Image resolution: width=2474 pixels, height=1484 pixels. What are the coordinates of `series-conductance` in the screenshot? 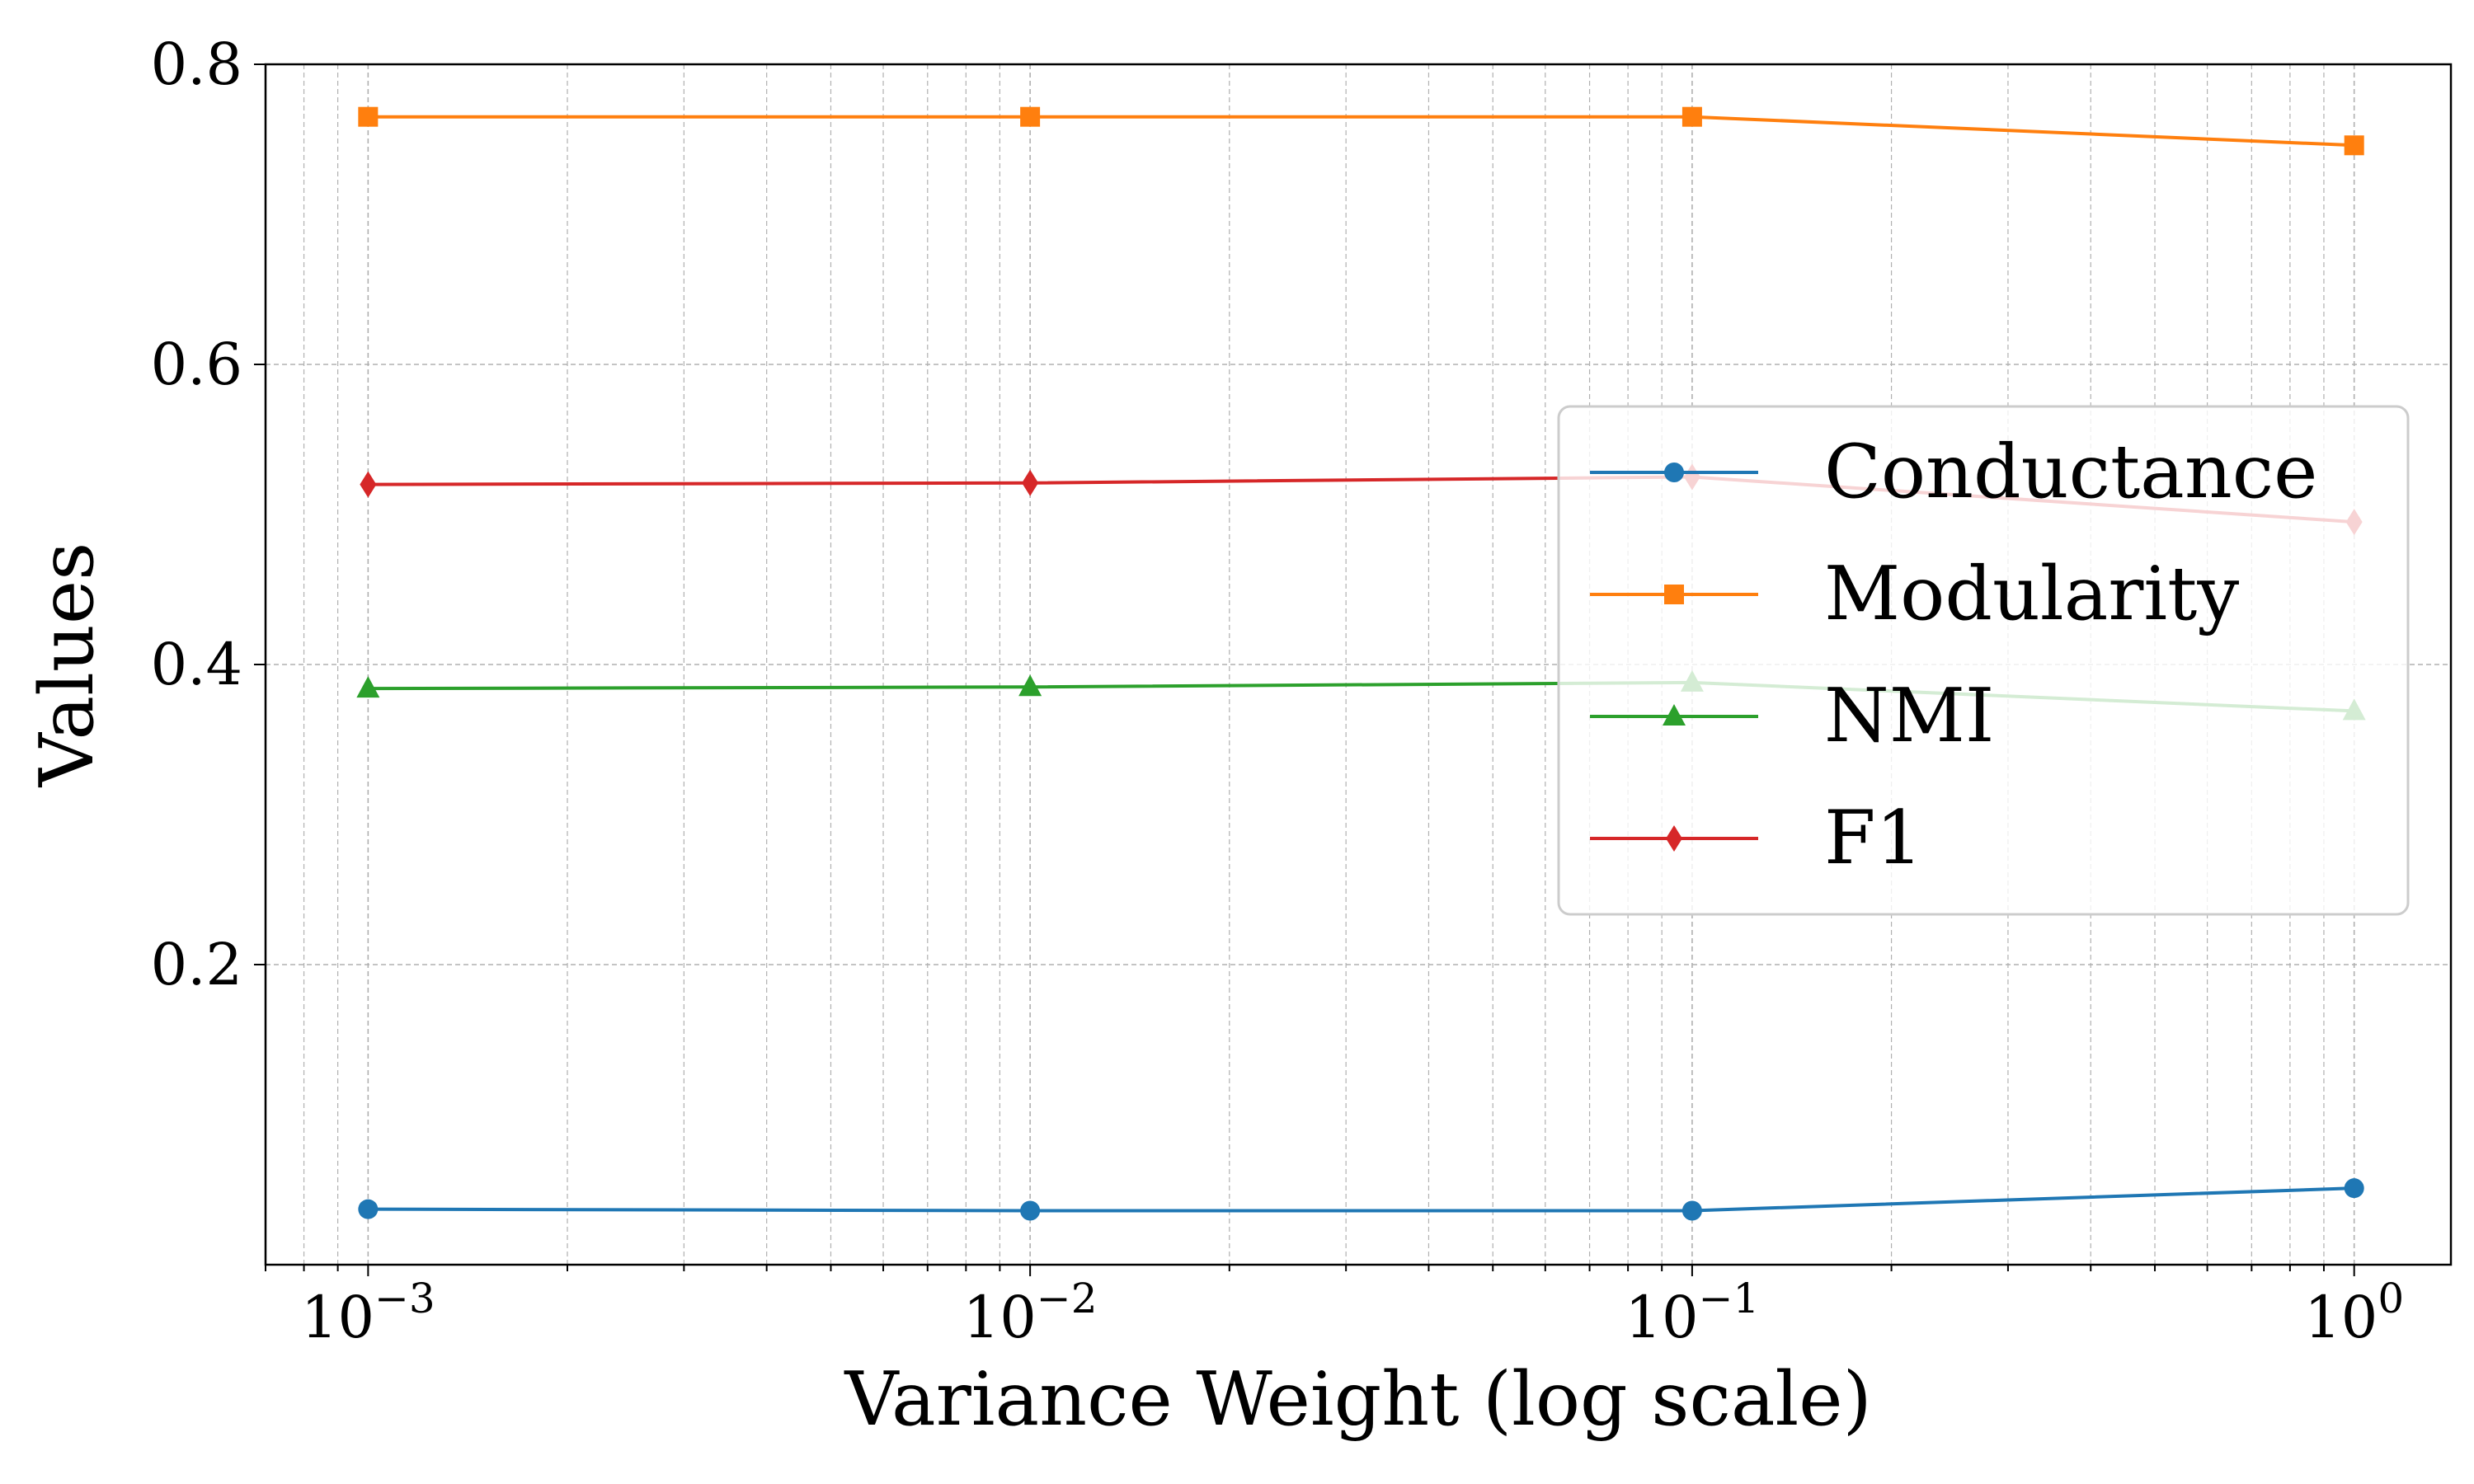 It's located at (1361, 1199).